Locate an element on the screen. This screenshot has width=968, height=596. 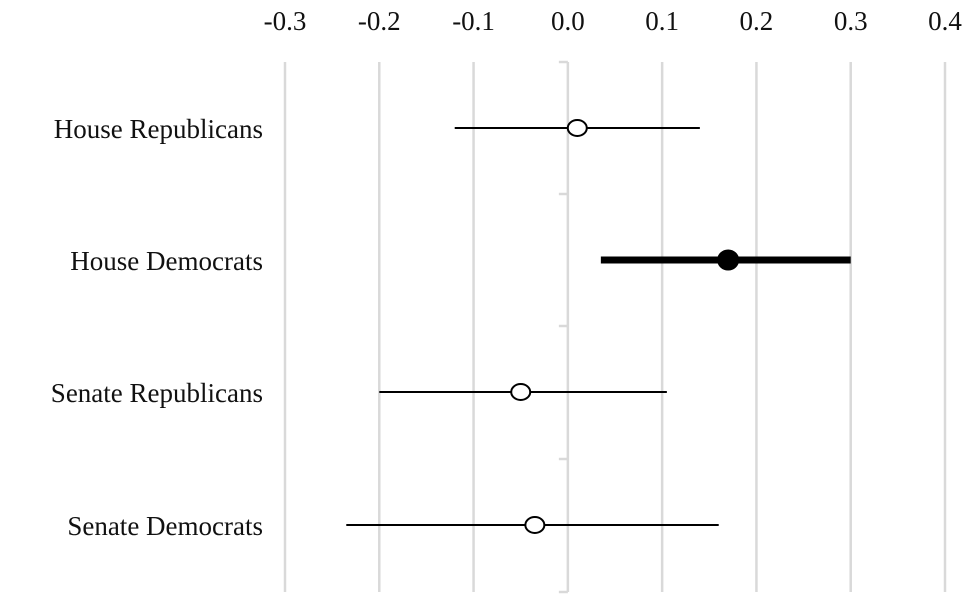
x-tick-label: 0.0 is located at coordinates (568, 21).